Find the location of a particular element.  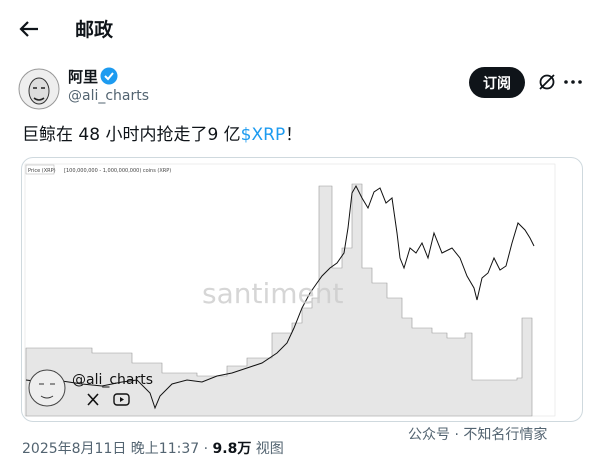

signature: @ali_charts is located at coordinates (112, 380).